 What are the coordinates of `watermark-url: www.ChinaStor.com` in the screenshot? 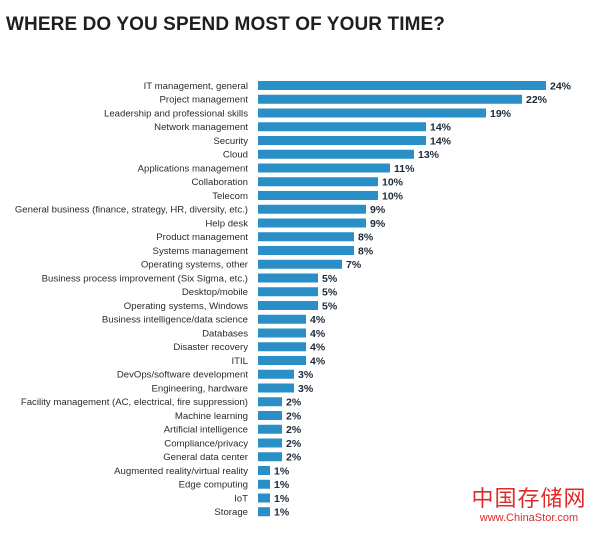 It's located at (529, 518).